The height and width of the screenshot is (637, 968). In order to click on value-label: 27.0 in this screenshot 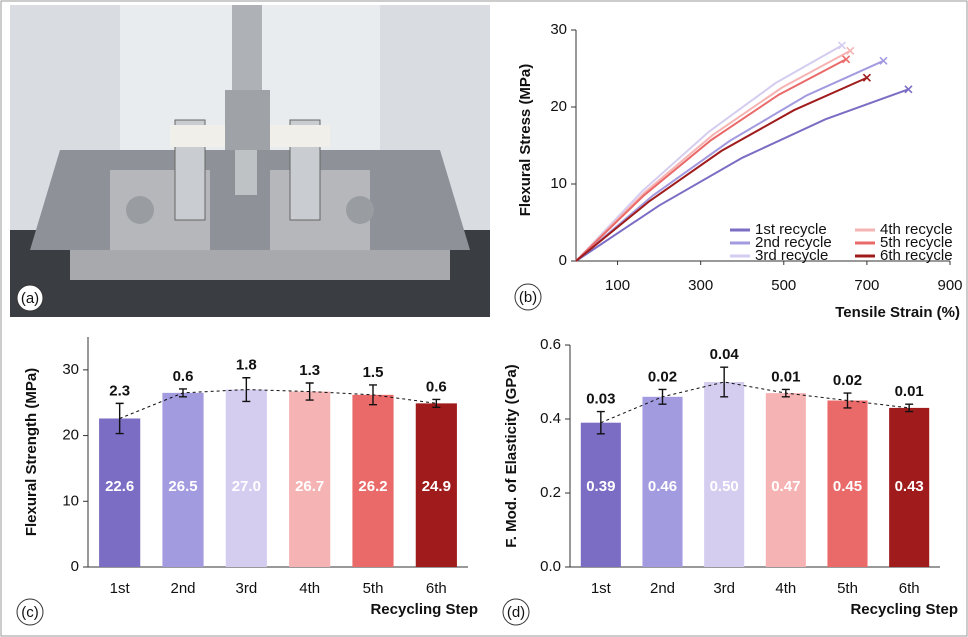, I will do `click(246, 486)`.